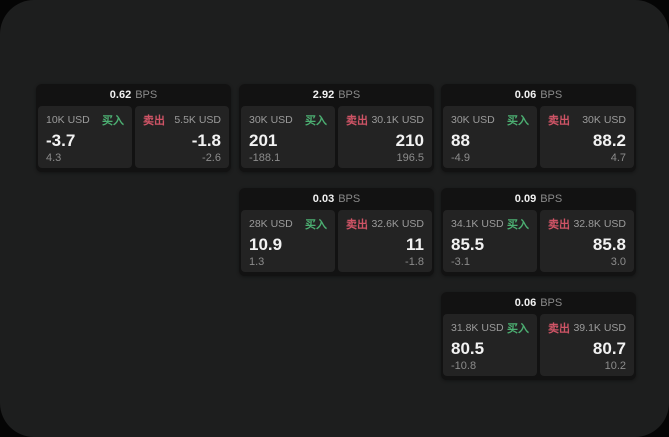 Image resolution: width=669 pixels, height=437 pixels. Describe the element at coordinates (460, 262) in the screenshot. I see `buy-delta: -3.1` at that location.